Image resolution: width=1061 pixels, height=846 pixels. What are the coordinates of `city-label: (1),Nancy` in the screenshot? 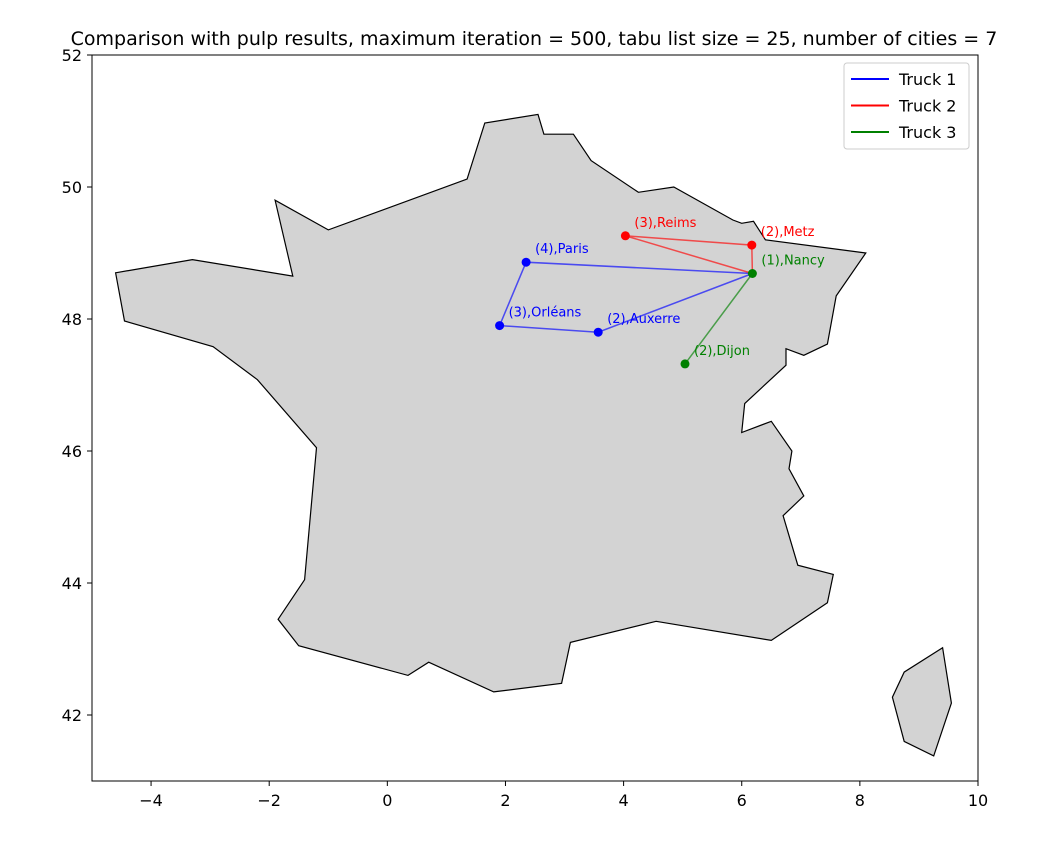 It's located at (793, 261).